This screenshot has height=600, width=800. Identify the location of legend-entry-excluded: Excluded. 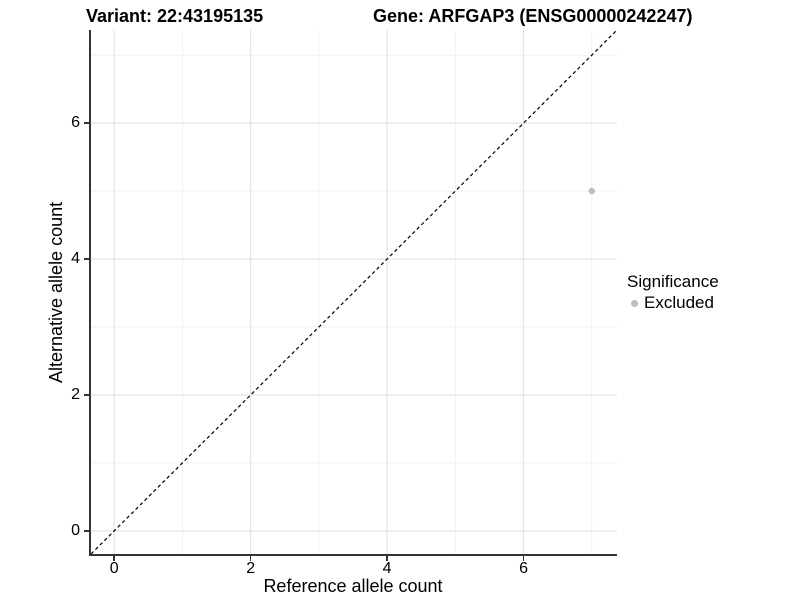
(673, 303).